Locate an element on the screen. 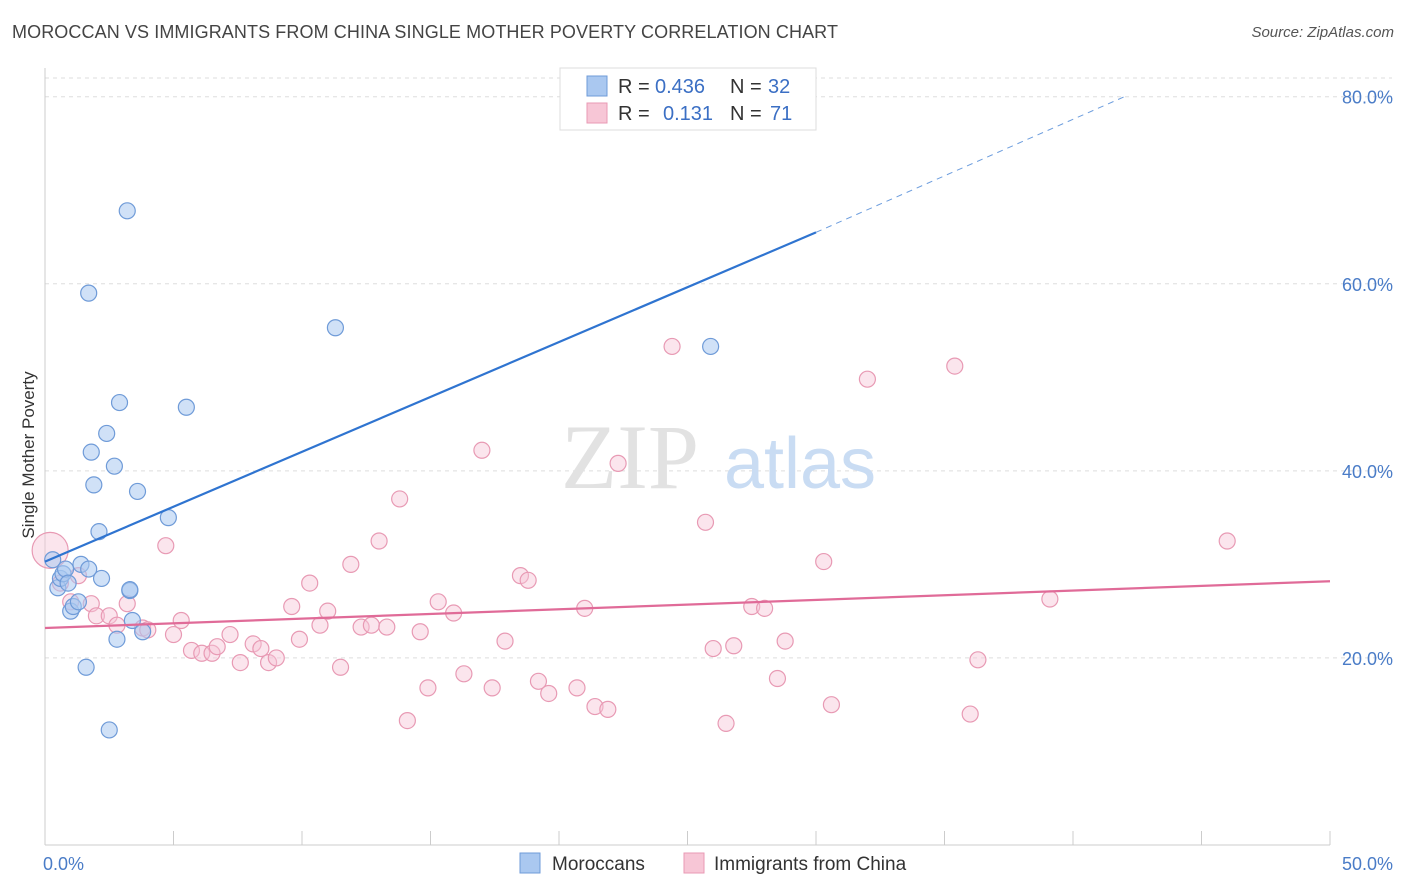  legend-r-value-0: 0.436 is located at coordinates (680, 87).